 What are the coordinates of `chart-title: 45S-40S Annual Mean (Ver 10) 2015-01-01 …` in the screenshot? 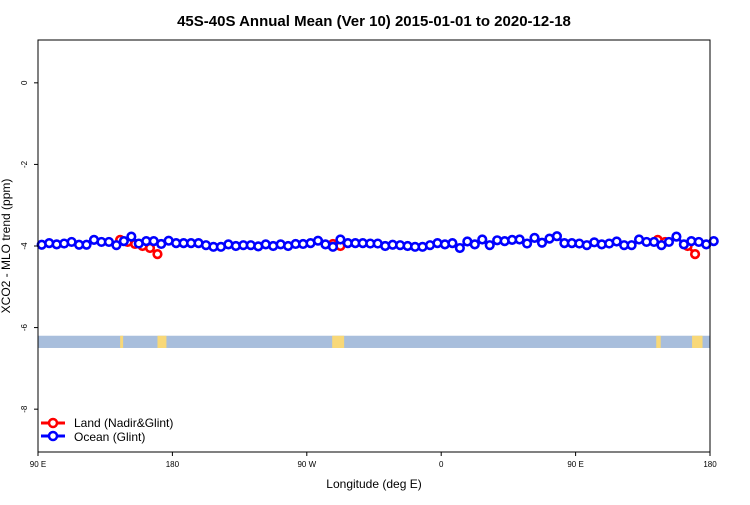 It's located at (374, 21).